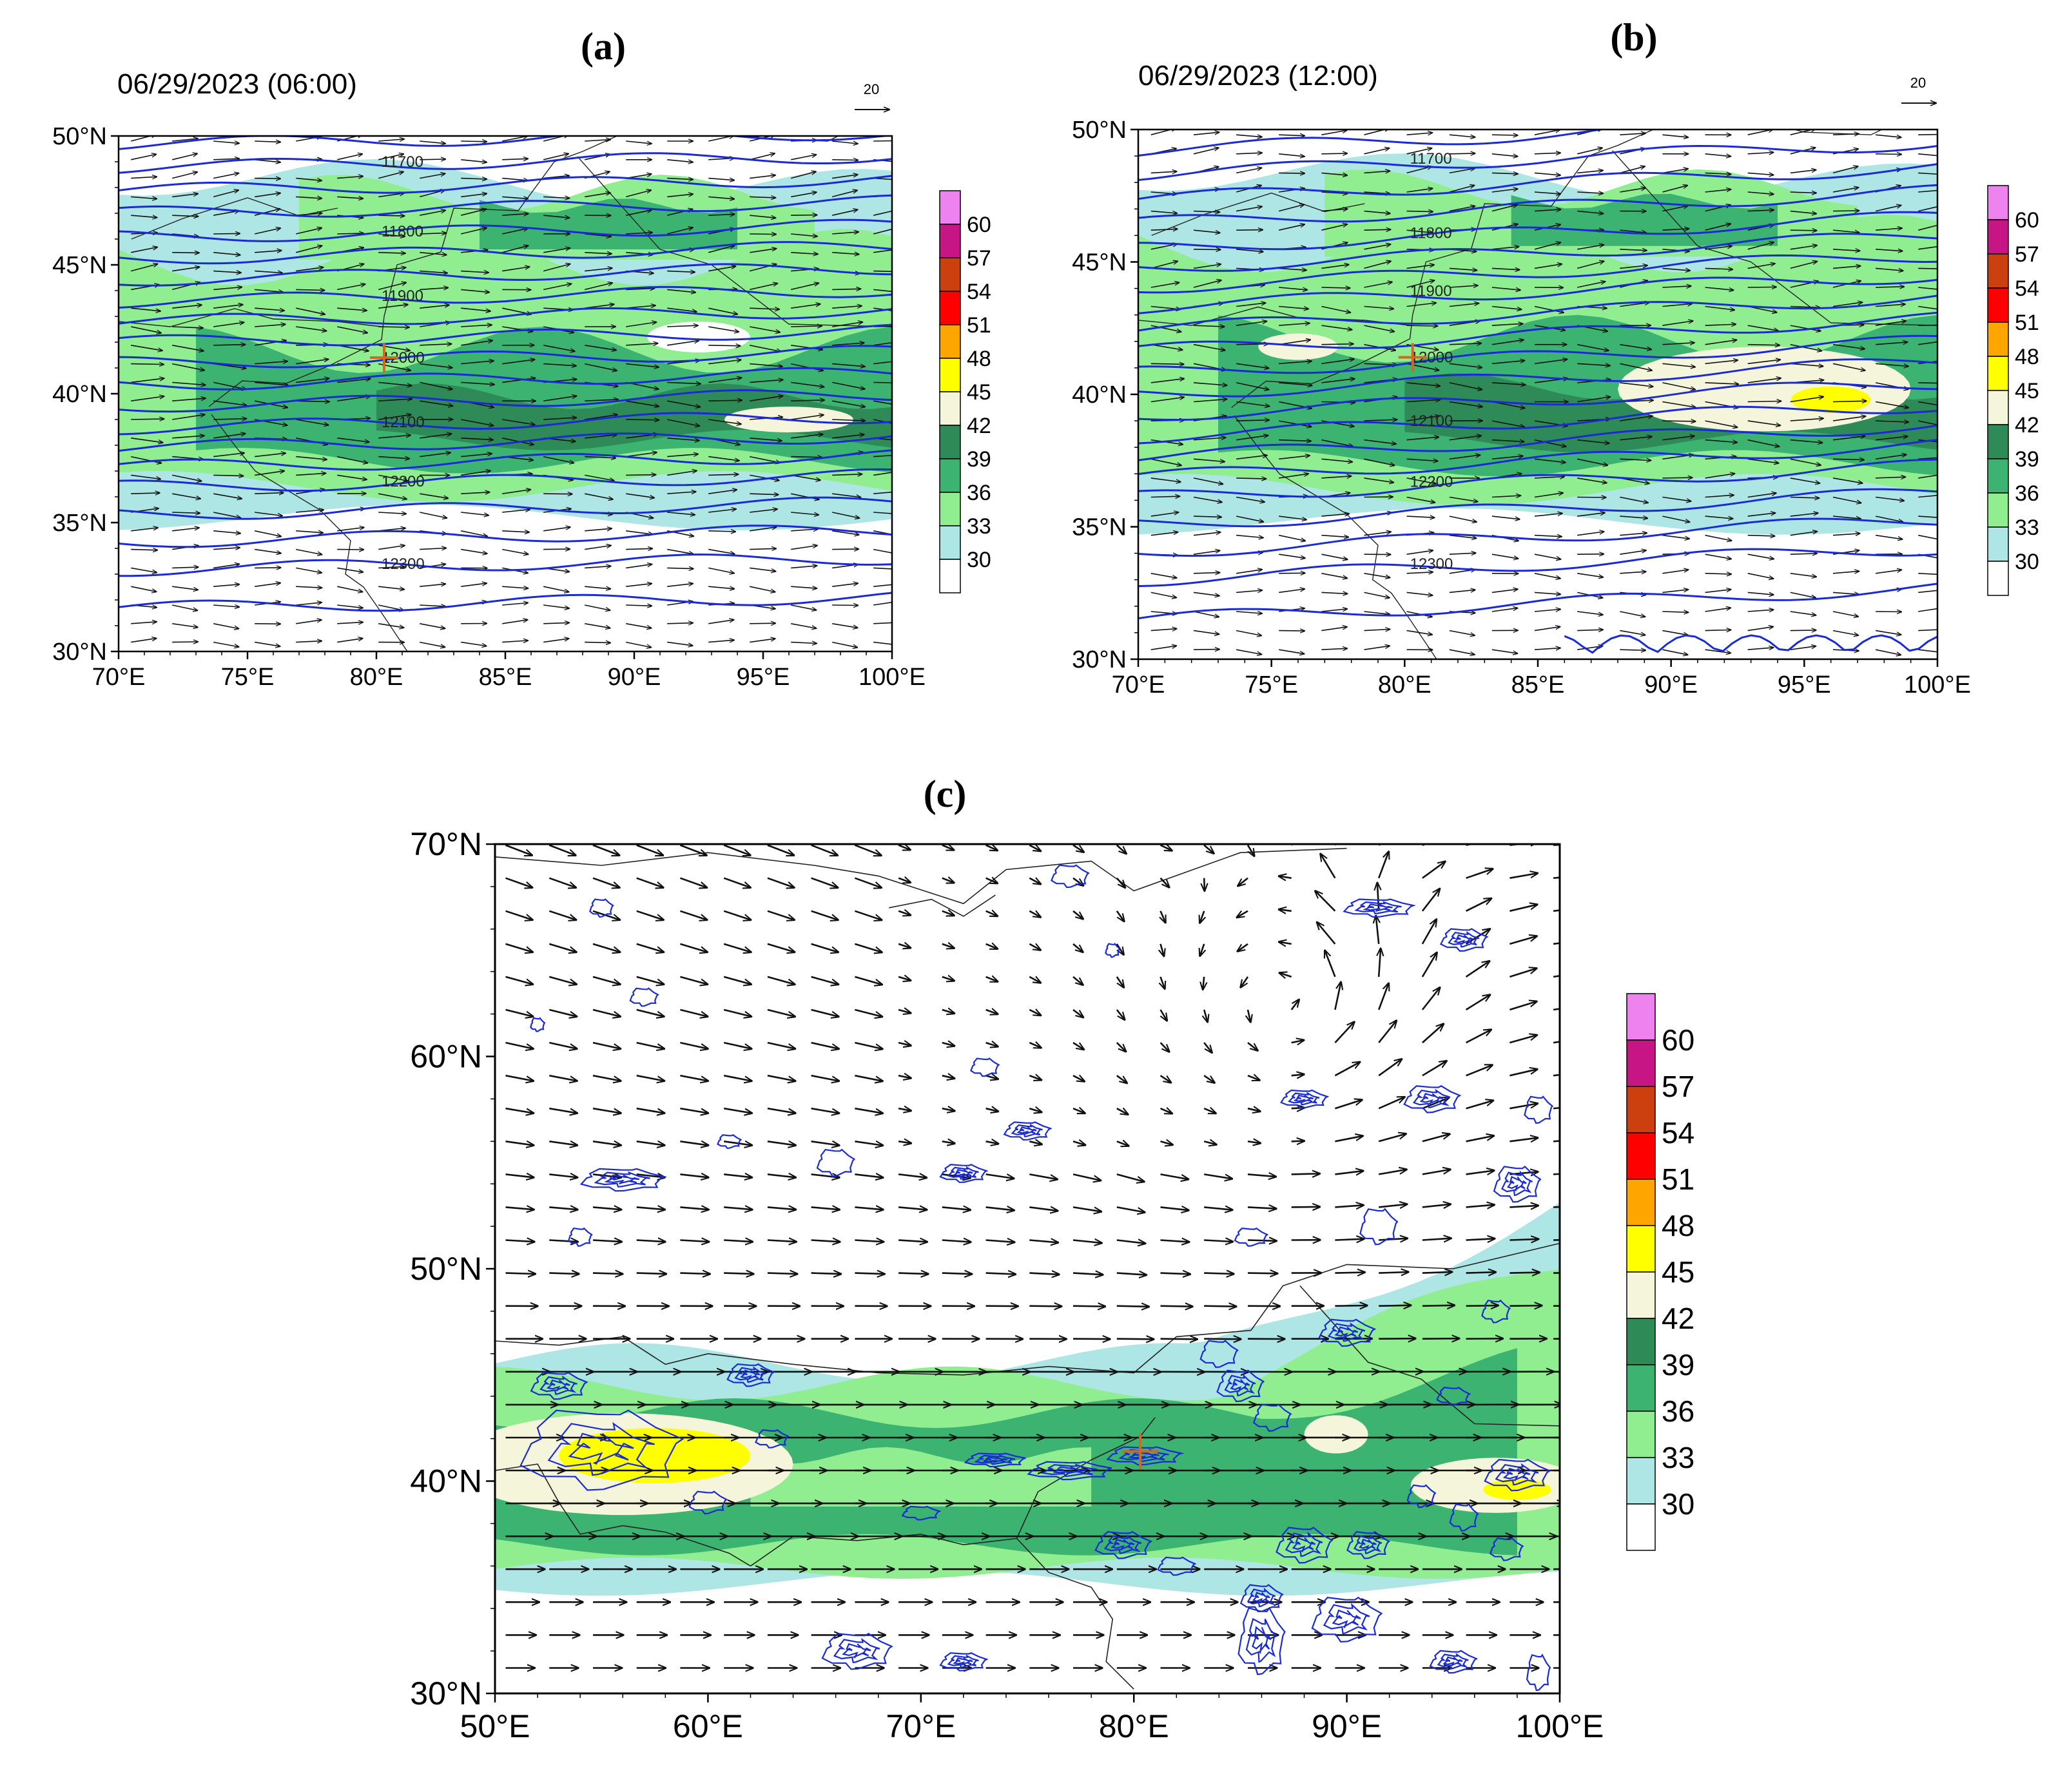  Describe the element at coordinates (2027, 288) in the screenshot. I see `colorbar-level-label: 54` at that location.